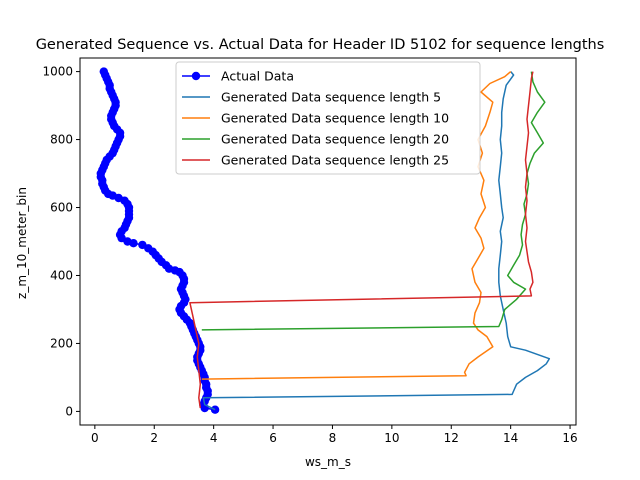 This screenshot has height=480, width=640. What do you see at coordinates (569, 438) in the screenshot?
I see `x-tick-label-8: 16` at bounding box center [569, 438].